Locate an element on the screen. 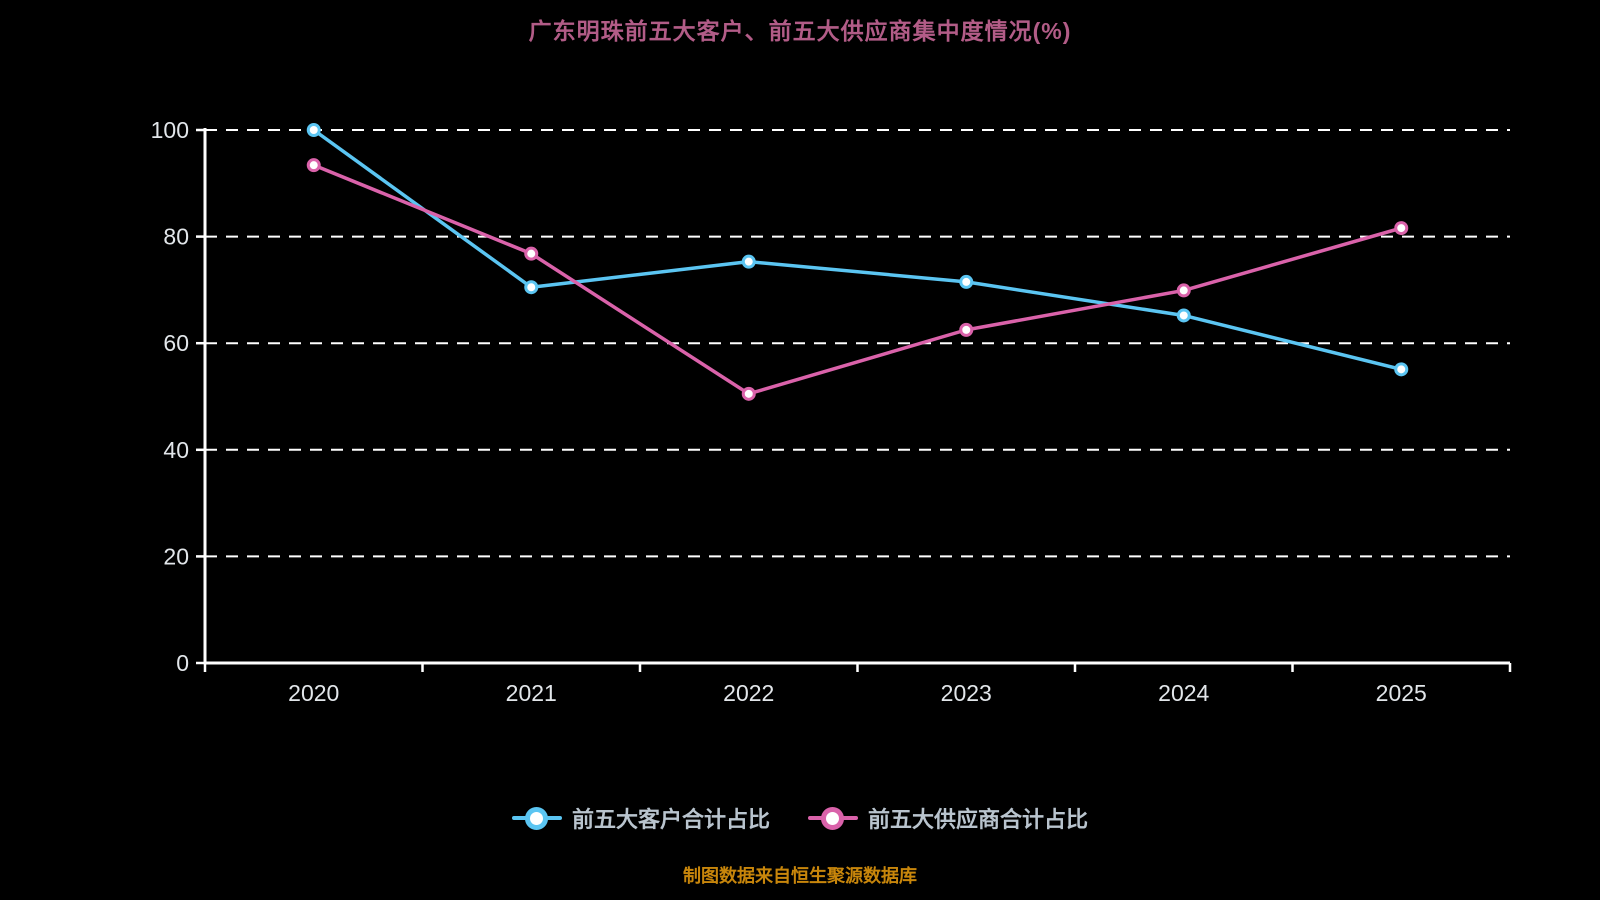 This screenshot has height=900, width=1600. legend-label-suppliers: 前五大供应商合计占比 is located at coordinates (978, 819).